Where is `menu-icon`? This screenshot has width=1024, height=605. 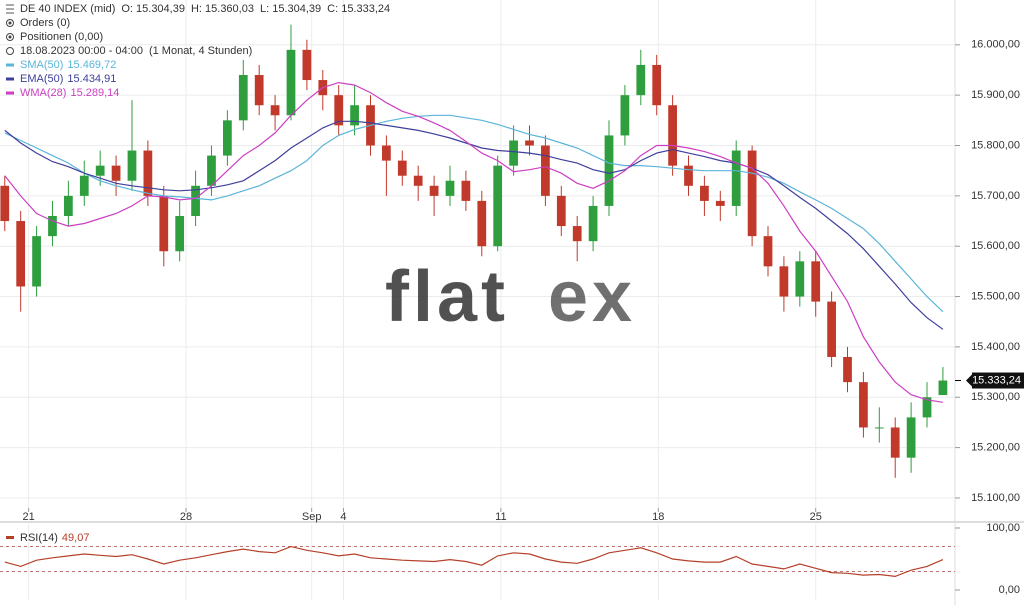
menu-icon is located at coordinates (10, 9).